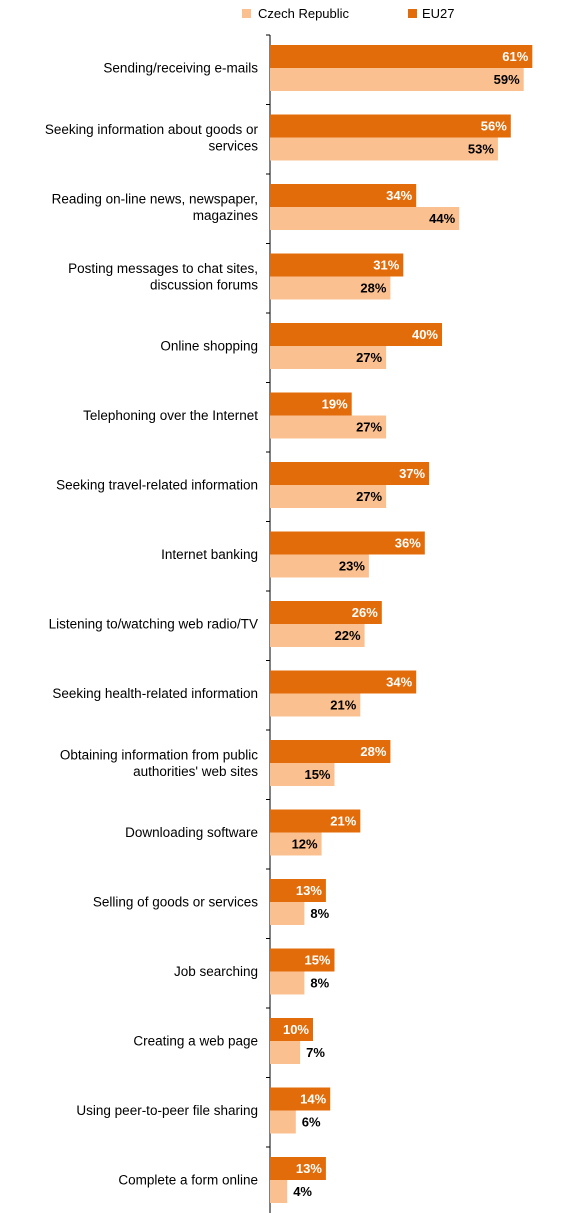 The width and height of the screenshot is (570, 1213). Describe the element at coordinates (302, 1191) in the screenshot. I see `data-label-czech-republic: 4%` at that location.